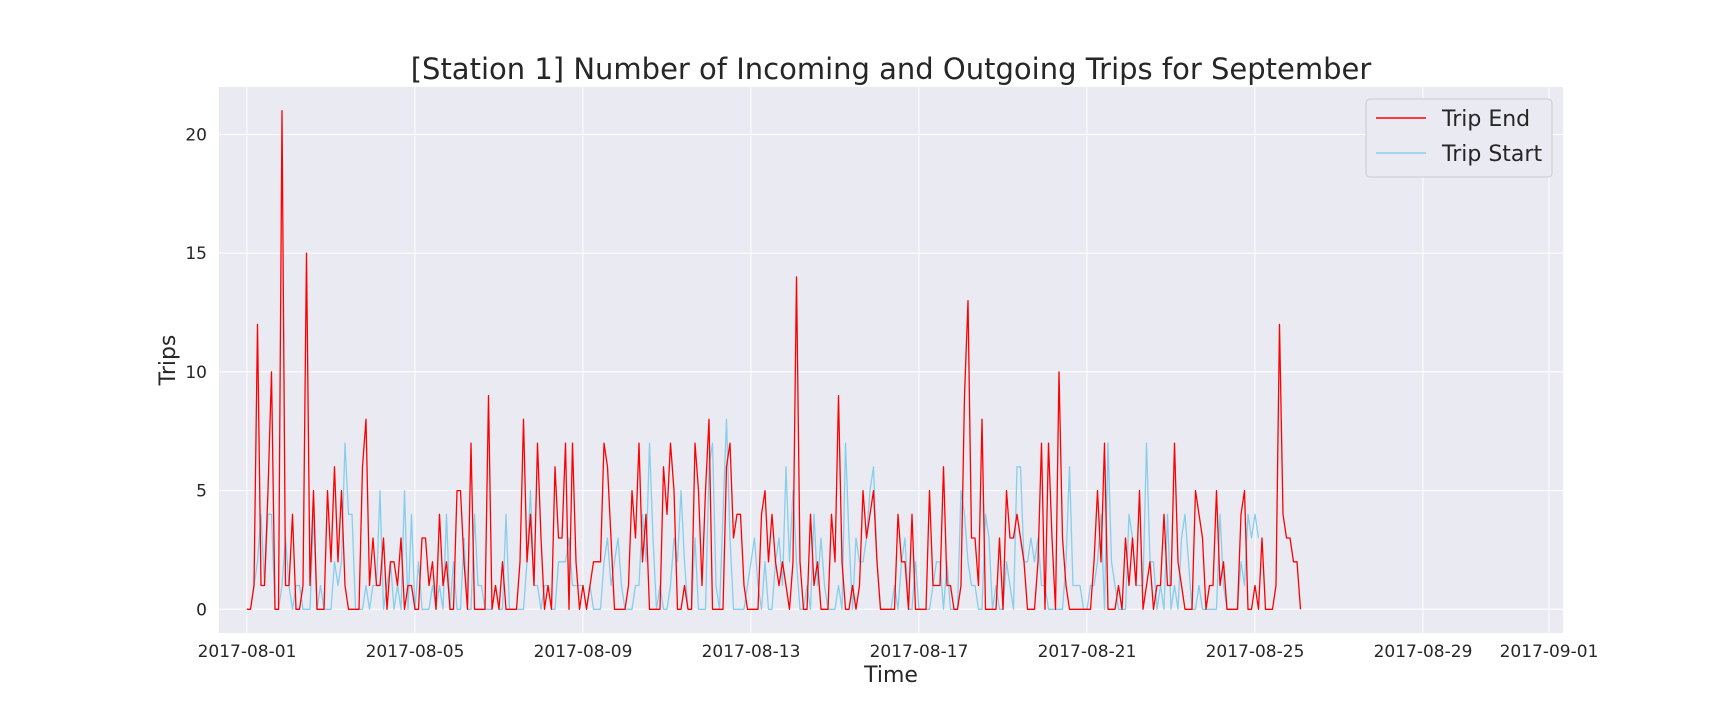 The height and width of the screenshot is (720, 1728). What do you see at coordinates (196, 135) in the screenshot?
I see `y-tick-label: 20` at bounding box center [196, 135].